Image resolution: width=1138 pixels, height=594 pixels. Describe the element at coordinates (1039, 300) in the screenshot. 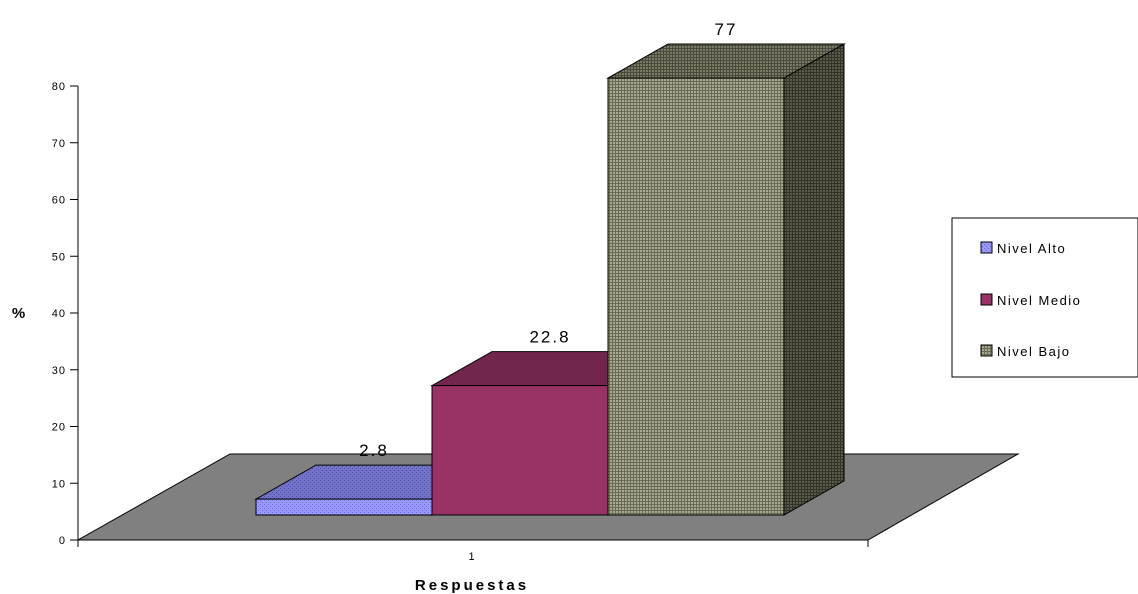

I see `legend-label-nivel-medio: Nivel Medio` at that location.